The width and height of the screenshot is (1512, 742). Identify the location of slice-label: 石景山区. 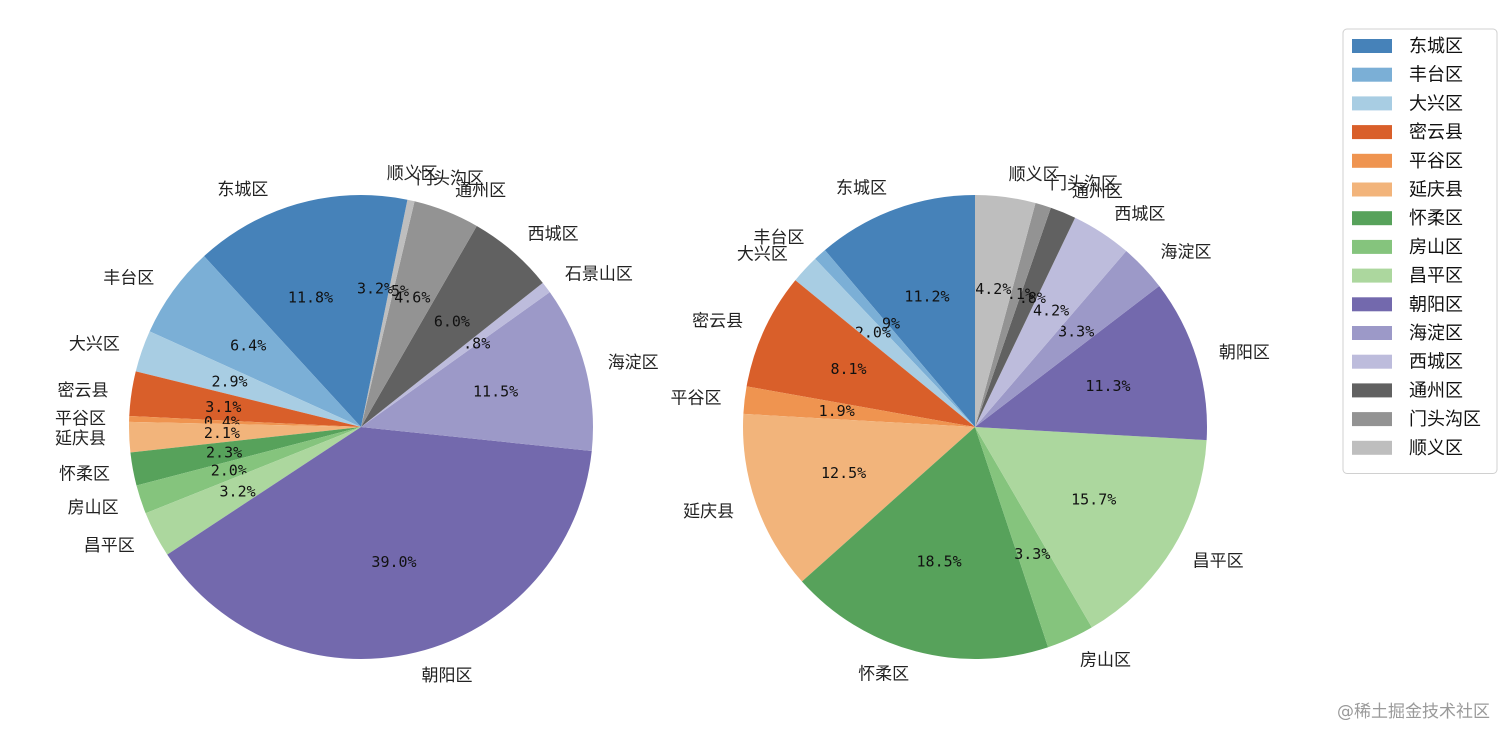
(599, 275).